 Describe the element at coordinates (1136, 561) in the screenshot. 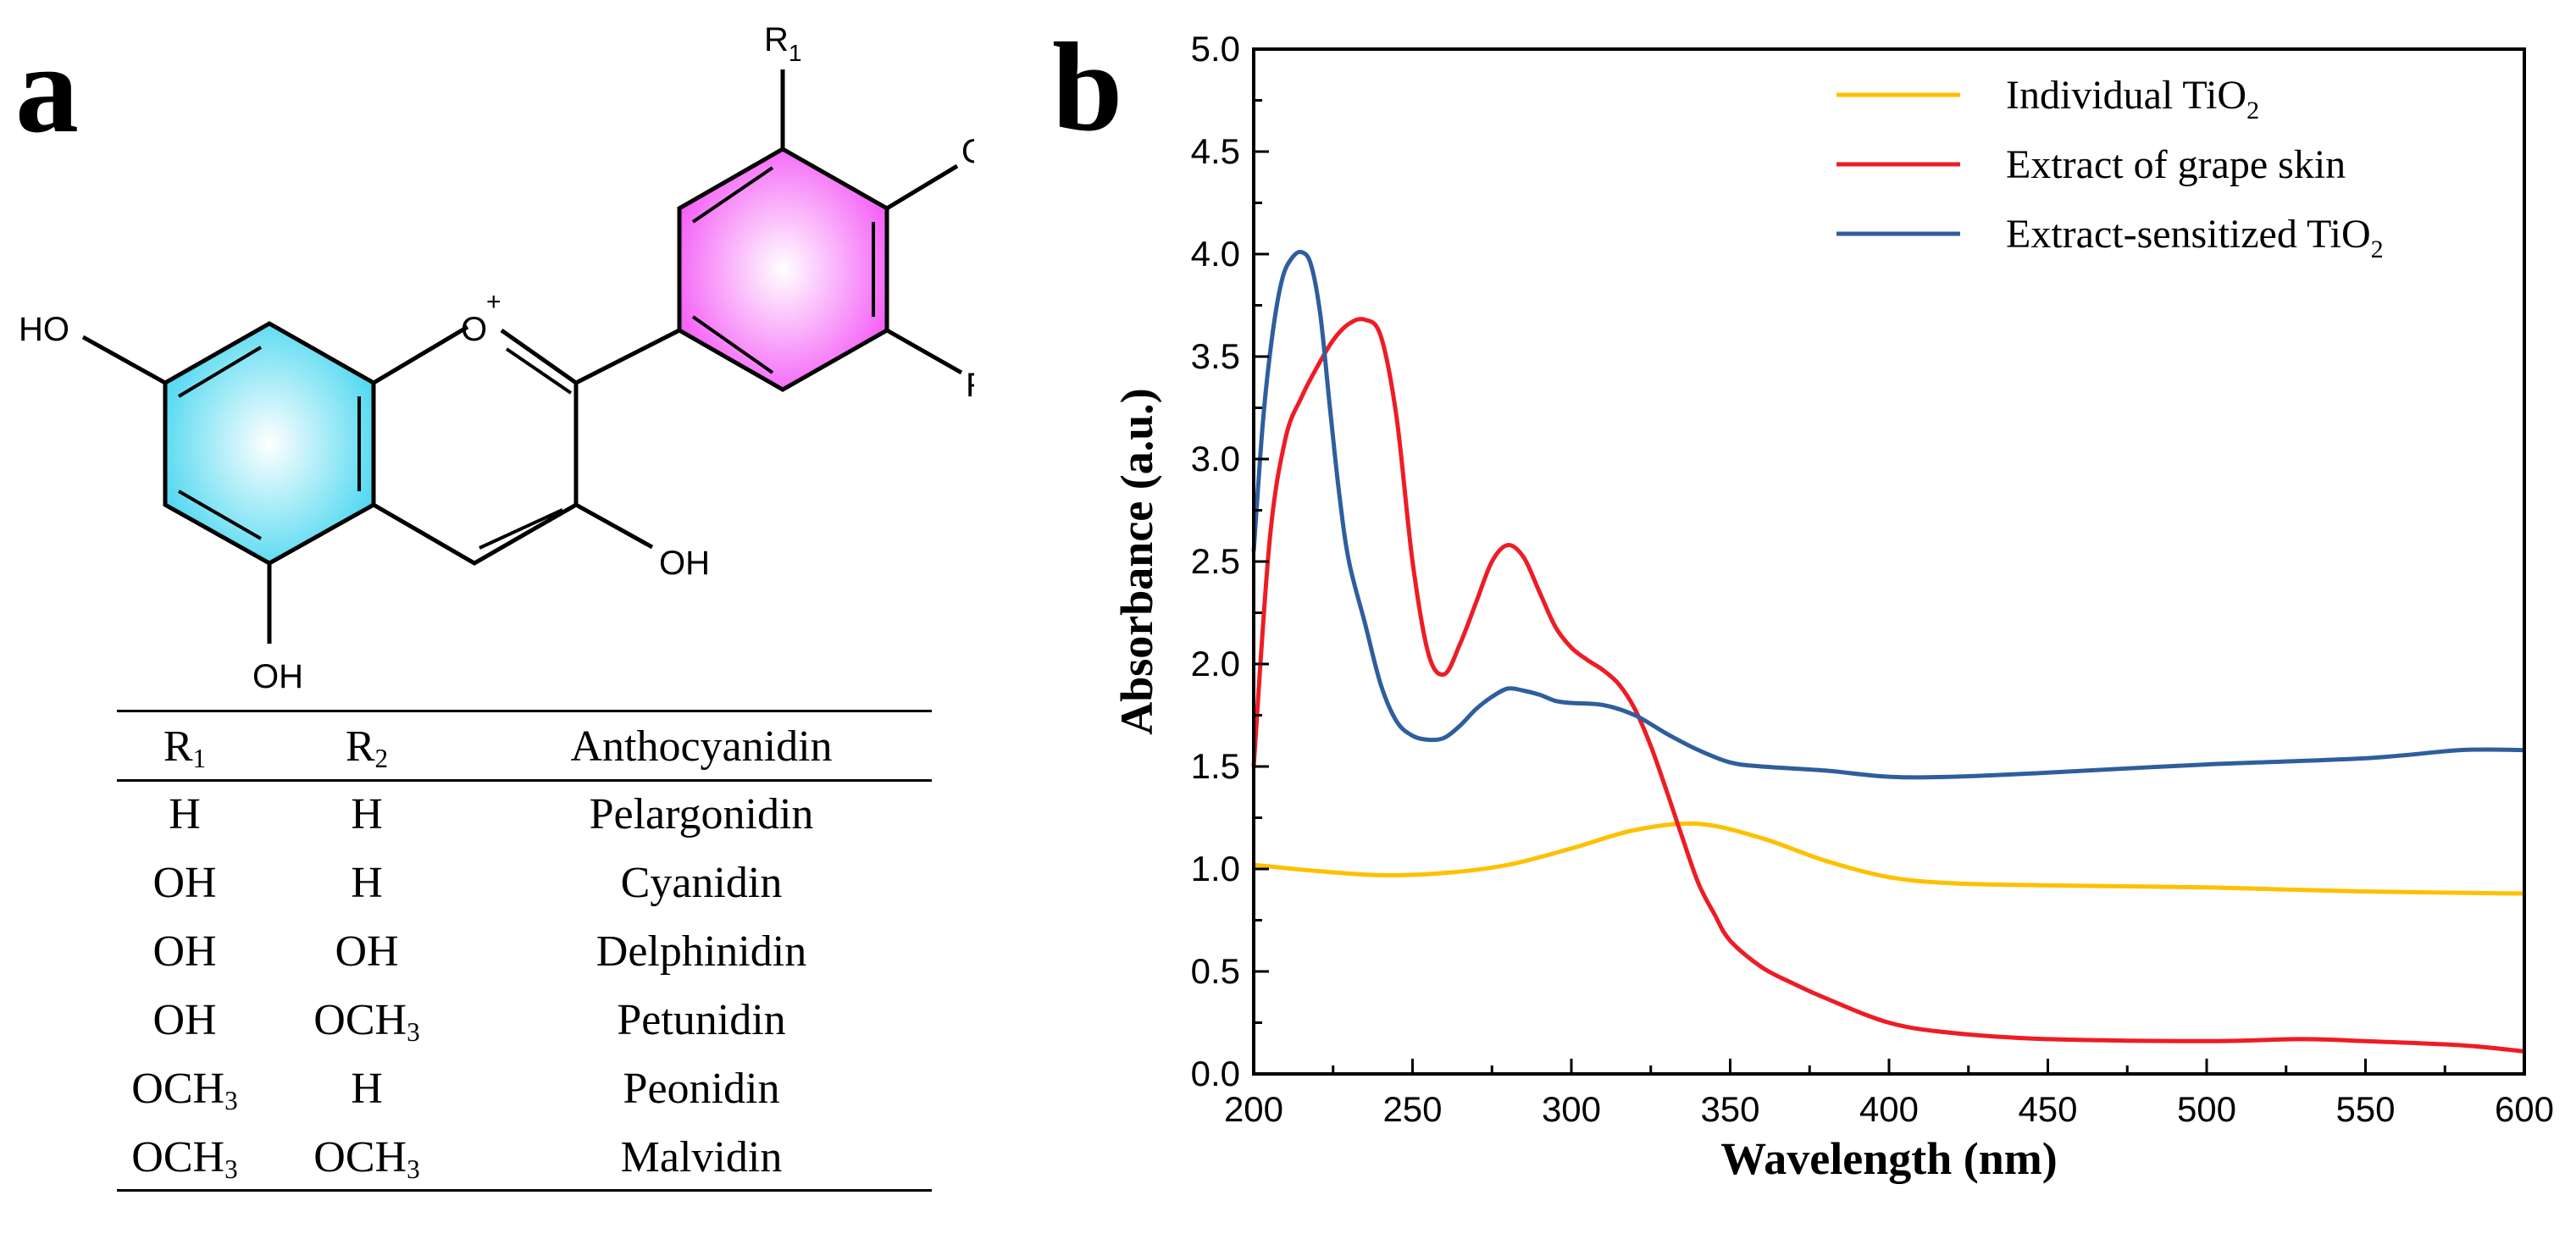

I see `y-axis-title: Absorbance (a.u.)` at that location.